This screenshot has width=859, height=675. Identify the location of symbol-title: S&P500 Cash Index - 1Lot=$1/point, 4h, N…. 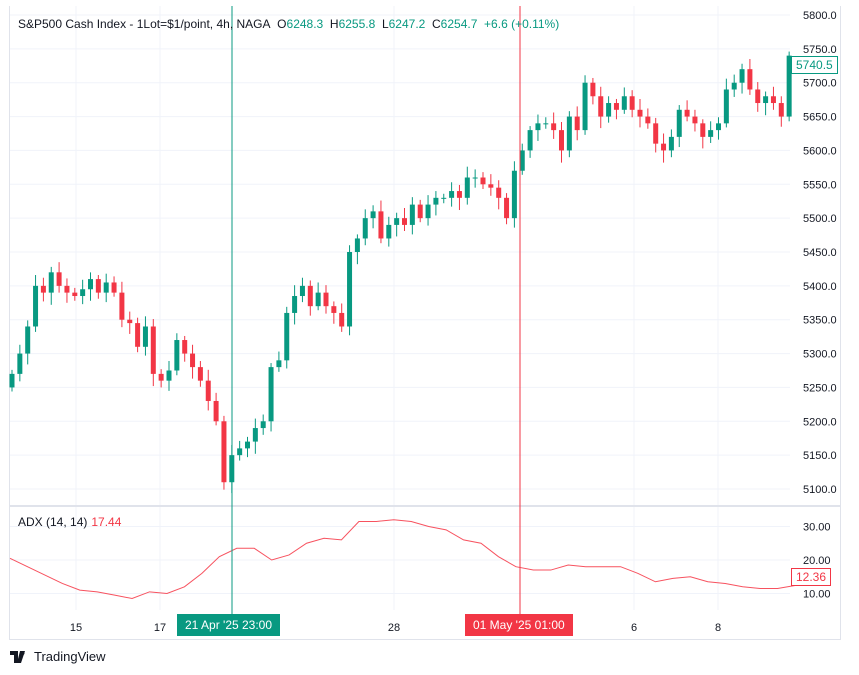
(144, 24).